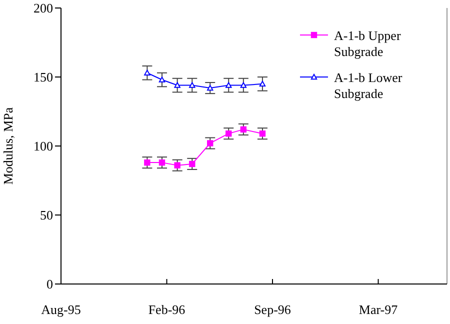 The image size is (450, 324). Describe the element at coordinates (49, 284) in the screenshot. I see `y-tick-label: 0` at that location.